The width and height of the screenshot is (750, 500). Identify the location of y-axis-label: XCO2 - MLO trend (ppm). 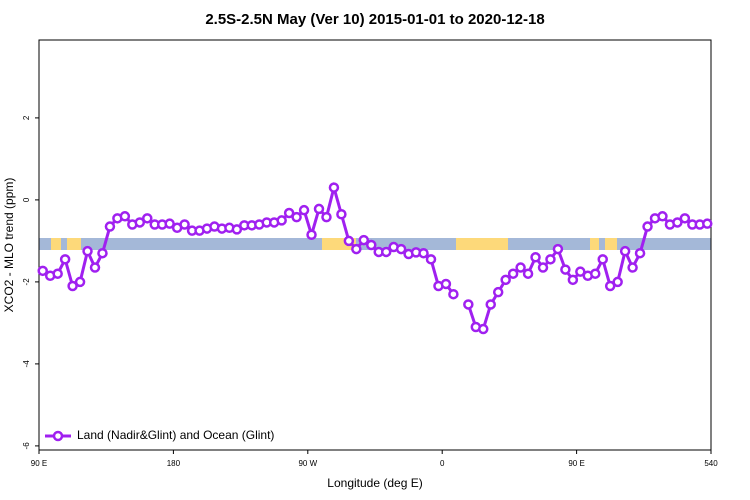
(9, 245).